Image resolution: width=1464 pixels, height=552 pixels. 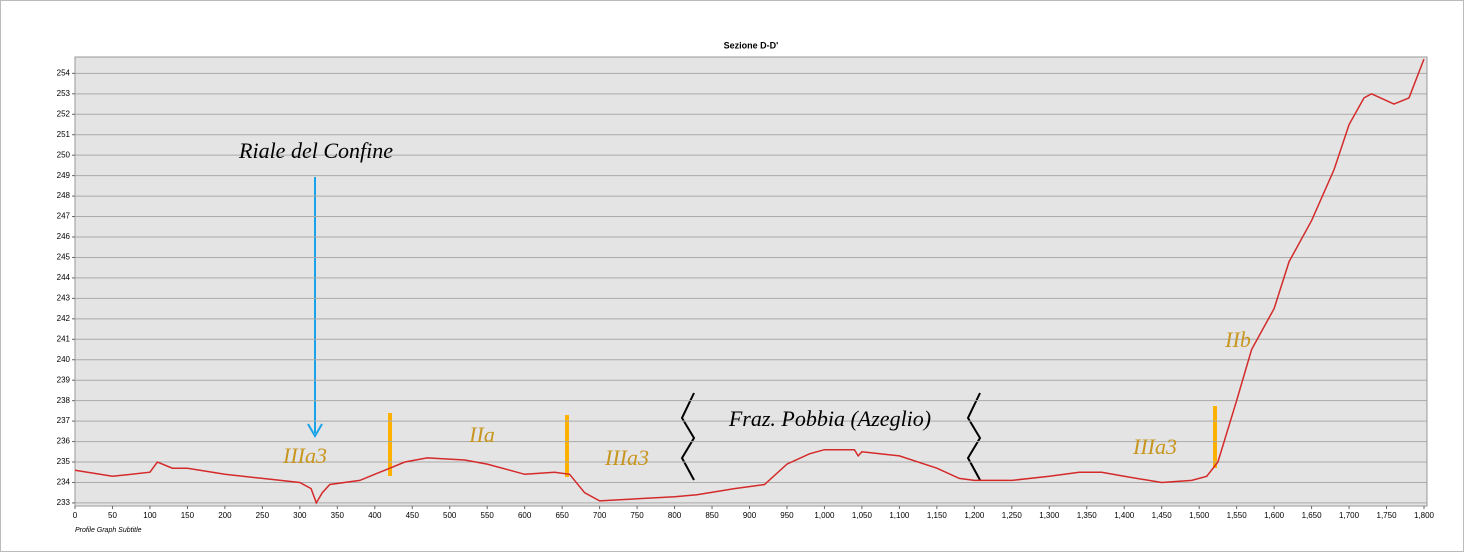 What do you see at coordinates (64, 134) in the screenshot?
I see `y-tick-label: 251` at bounding box center [64, 134].